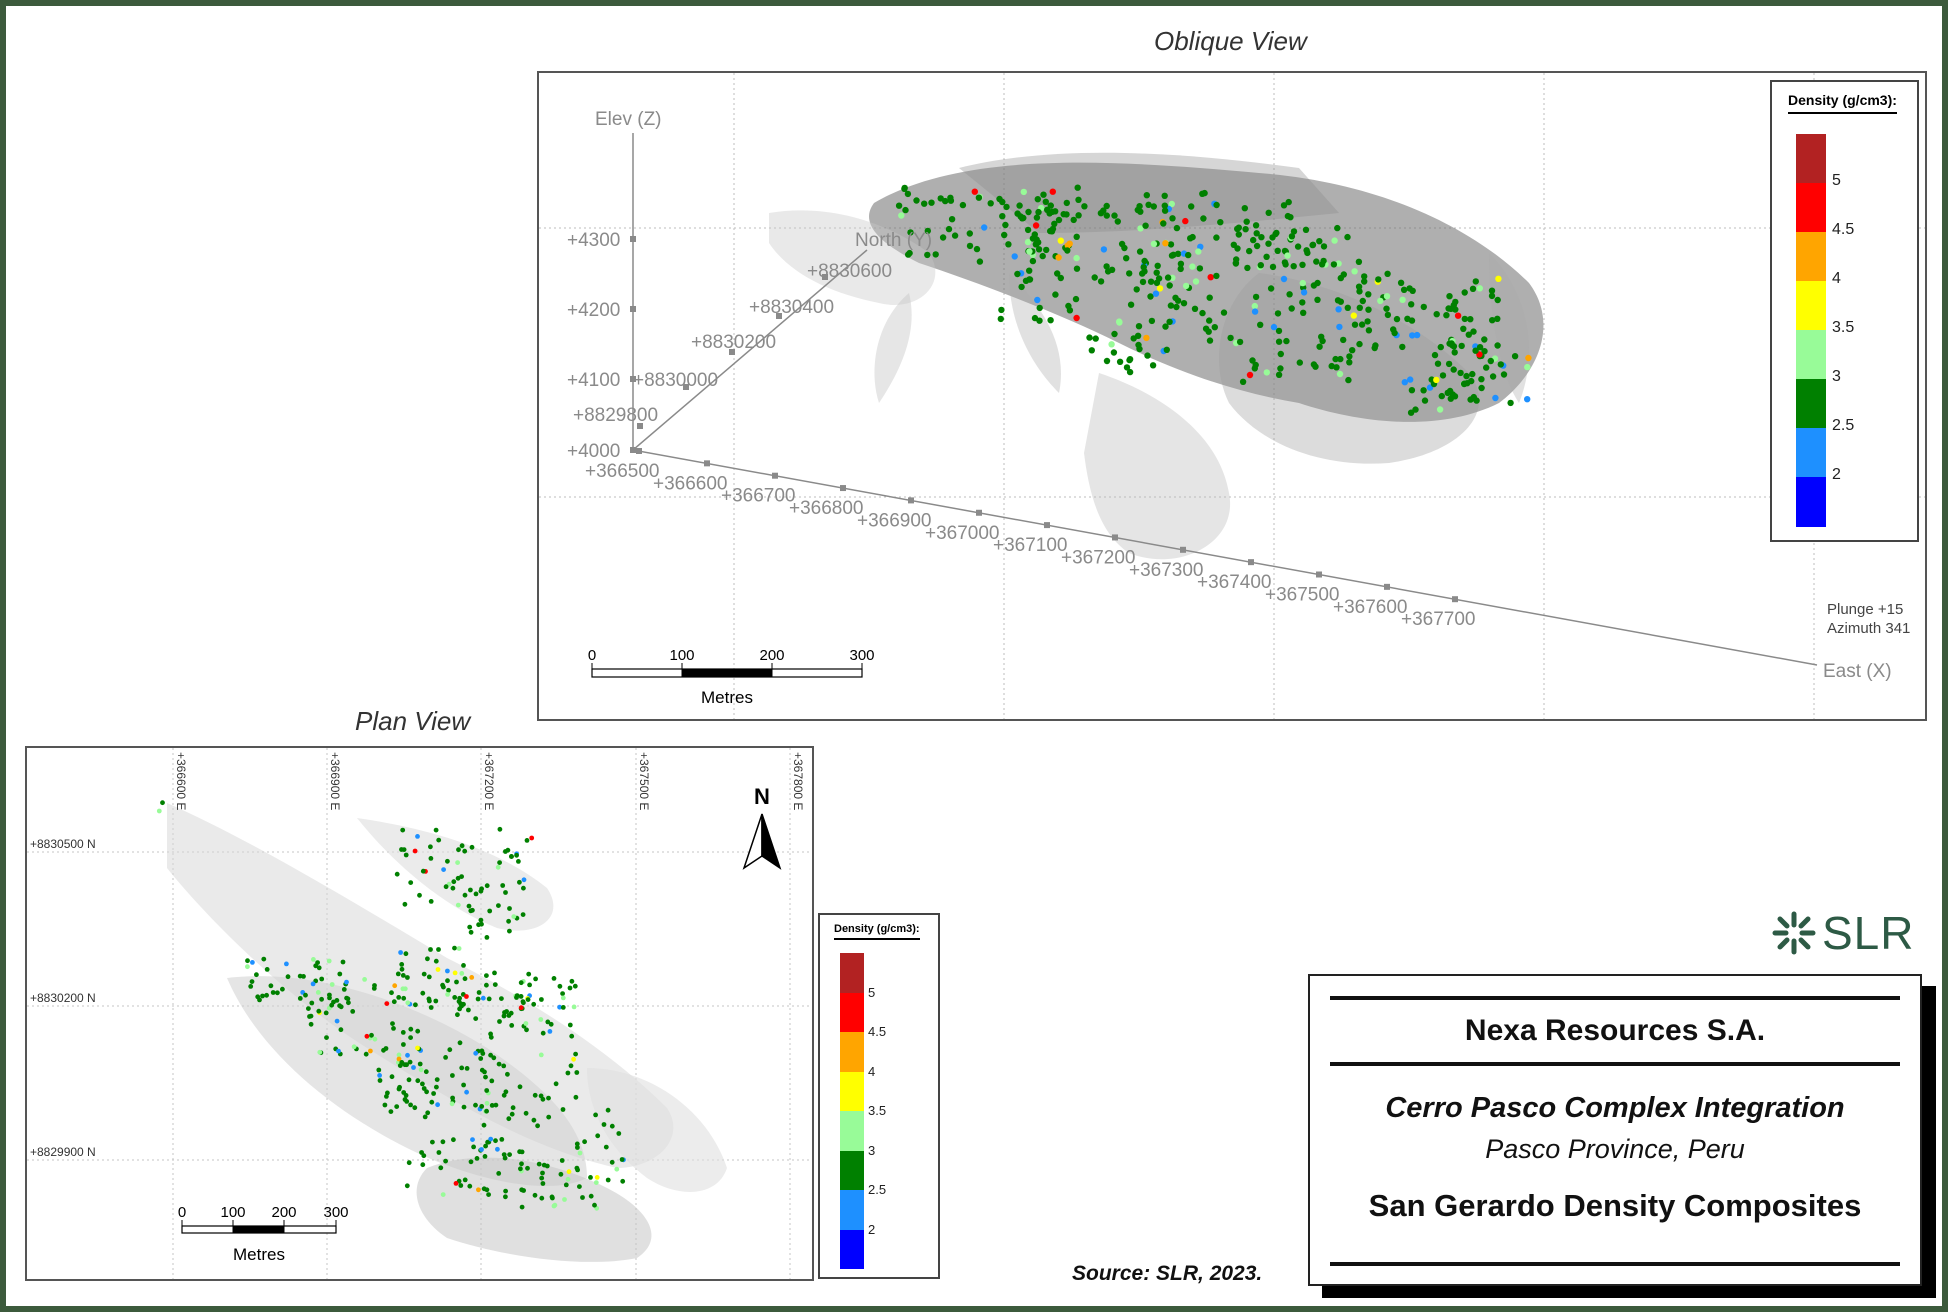  I want to click on scale-tick-label: 200, so click(283, 1212).